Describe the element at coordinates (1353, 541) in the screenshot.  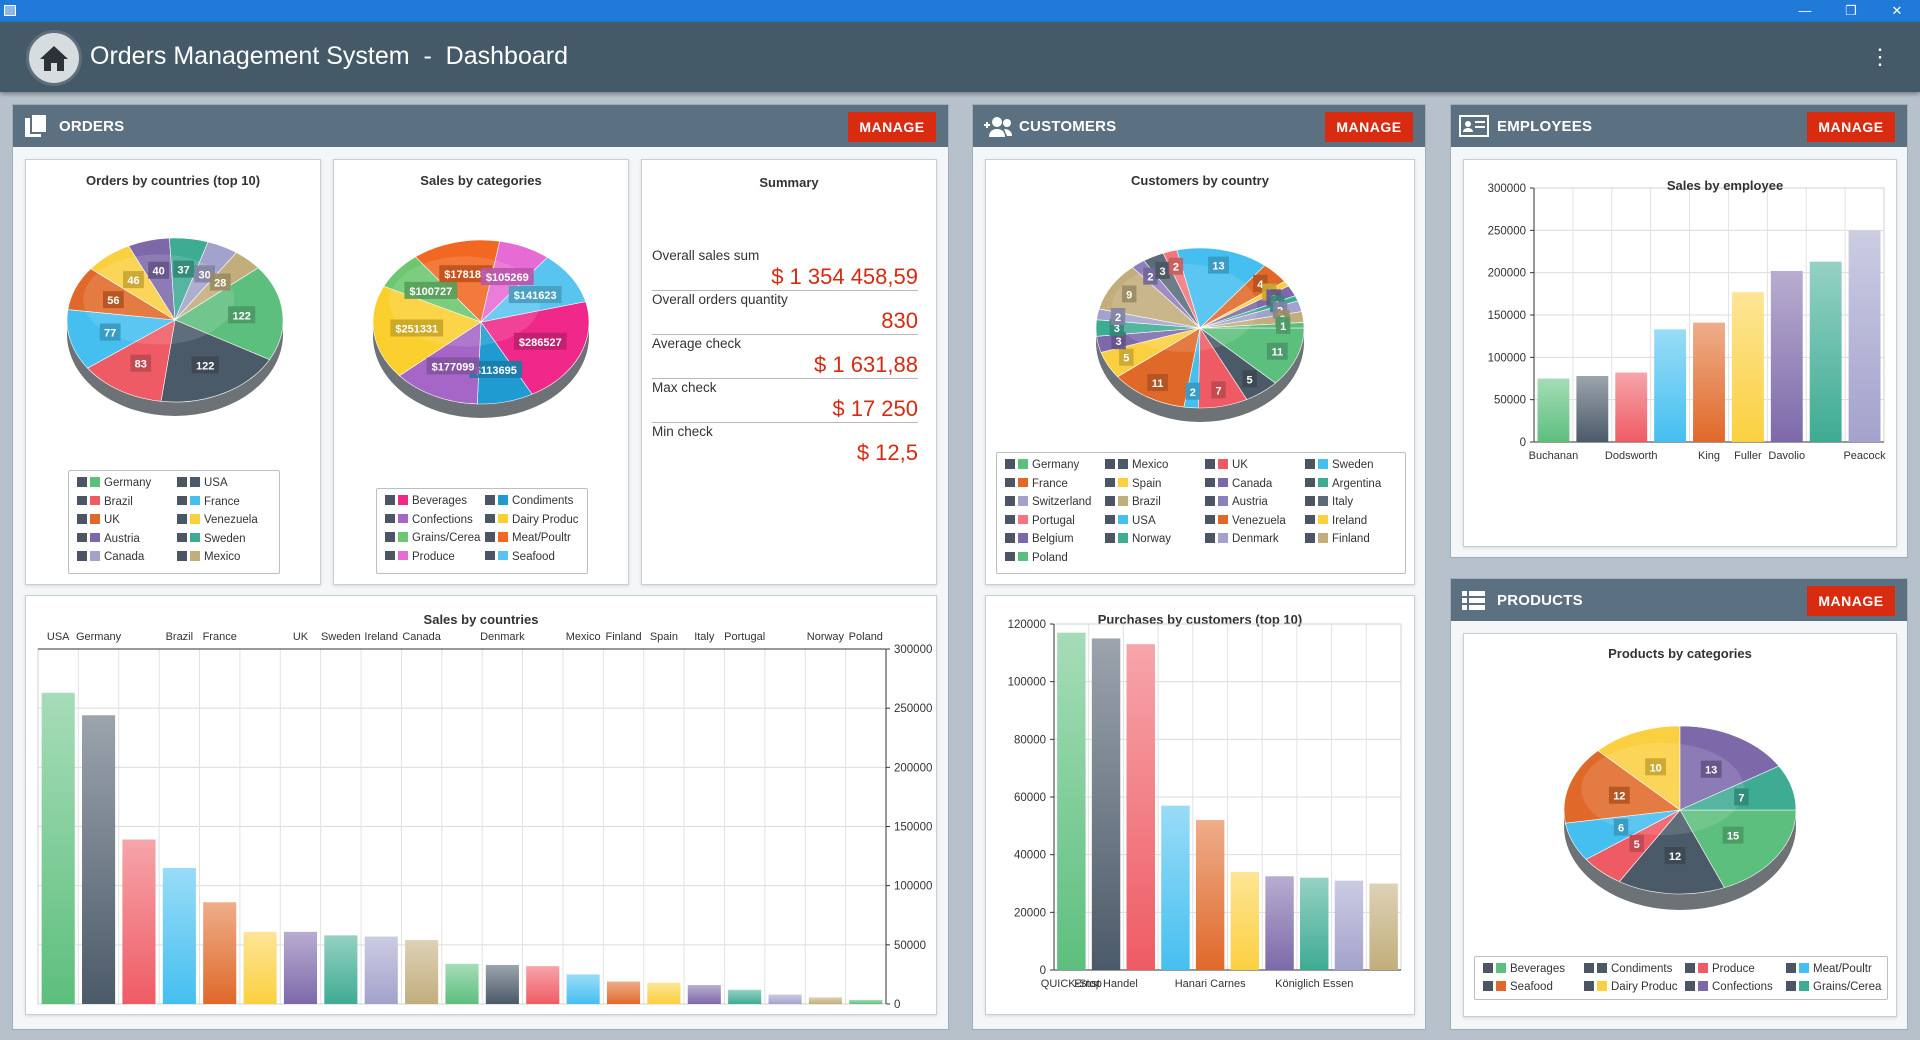
I see `legend-item: Finland` at that location.